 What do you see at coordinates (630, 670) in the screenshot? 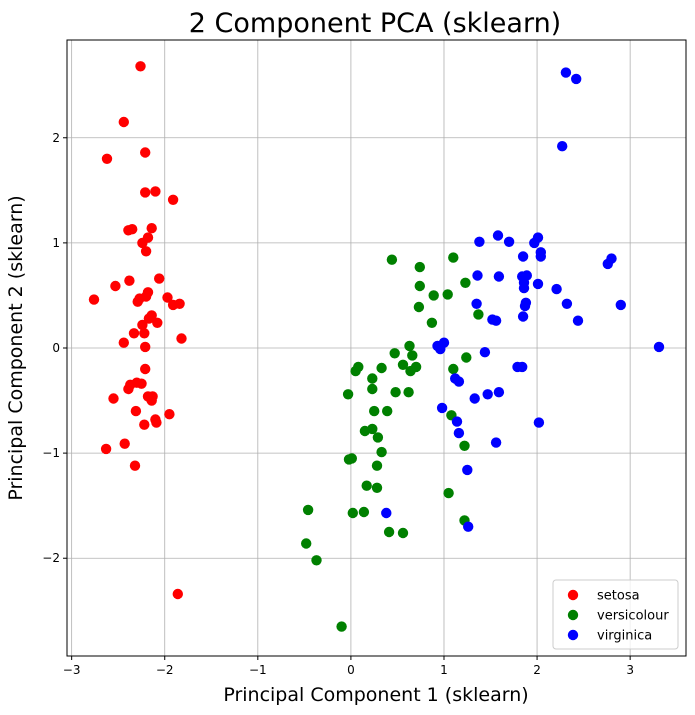
I see `x-tick-label: 3` at bounding box center [630, 670].